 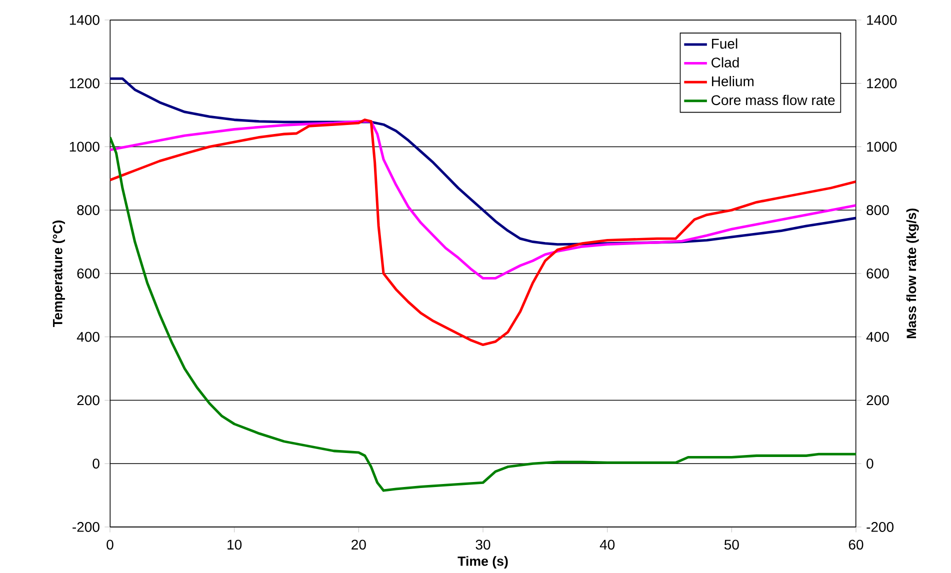 I want to click on x-tick-label: 50, so click(x=731, y=545).